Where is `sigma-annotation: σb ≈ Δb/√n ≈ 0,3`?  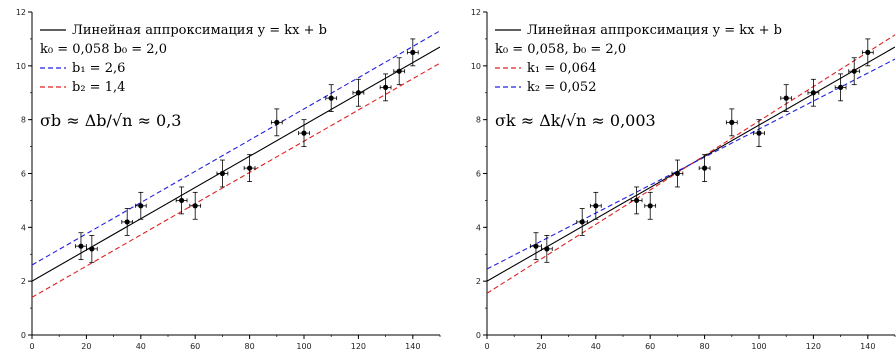
sigma-annotation: σb ≈ Δb/√n ≈ 0,3 is located at coordinates (110, 120).